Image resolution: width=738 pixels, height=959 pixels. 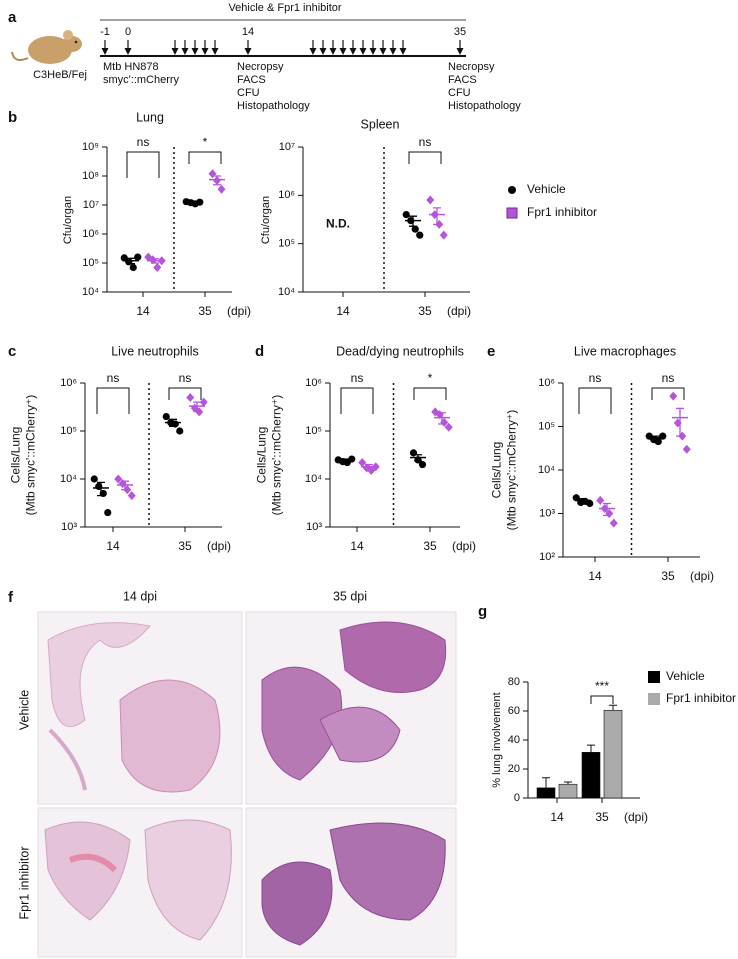 What do you see at coordinates (90, 147) in the screenshot?
I see `y-tick-label: 10⁹` at bounding box center [90, 147].